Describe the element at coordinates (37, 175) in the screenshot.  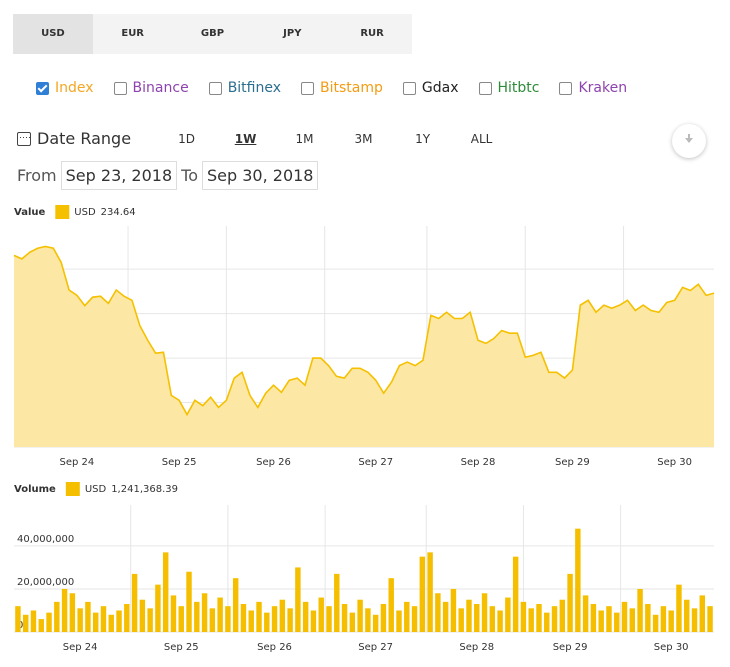
I see `from-label: From` at that location.